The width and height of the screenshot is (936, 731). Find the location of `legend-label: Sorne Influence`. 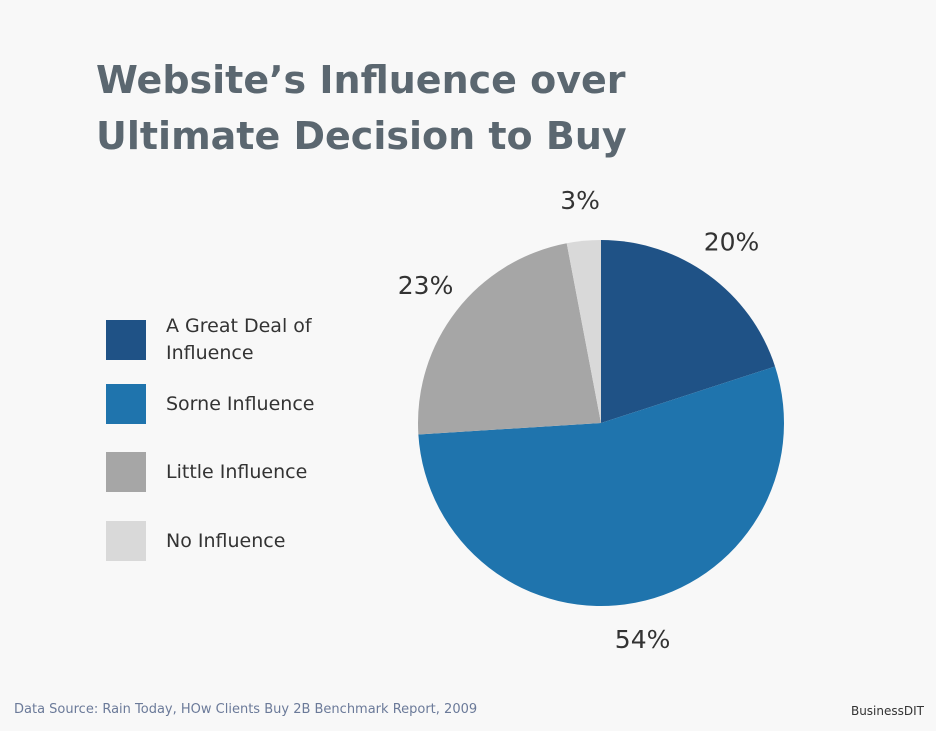

legend-label: Sorne Influence is located at coordinates (240, 403).